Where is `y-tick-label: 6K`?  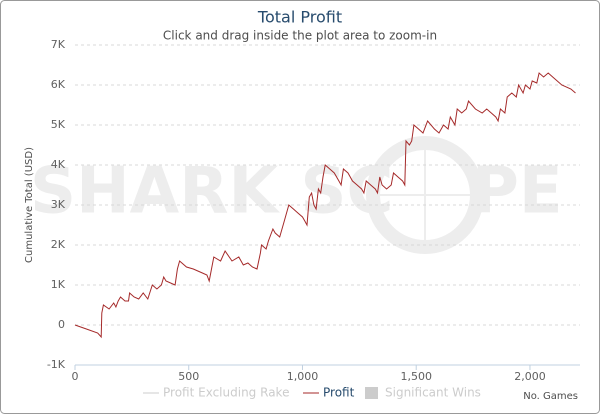 y-tick-label: 6K is located at coordinates (58, 84).